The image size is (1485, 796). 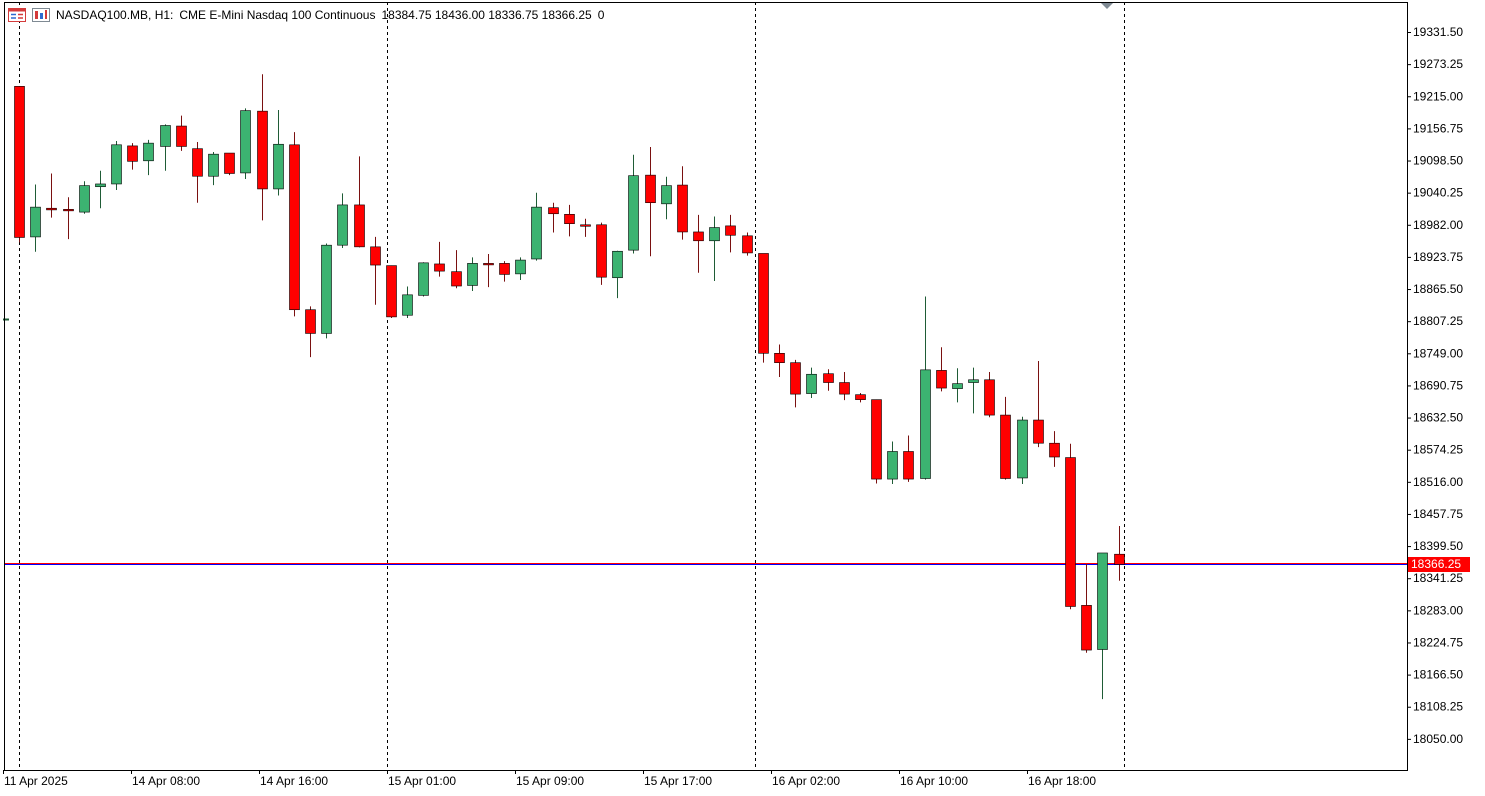 What do you see at coordinates (1436, 564) in the screenshot?
I see `current-price-label: 18366.25` at bounding box center [1436, 564].